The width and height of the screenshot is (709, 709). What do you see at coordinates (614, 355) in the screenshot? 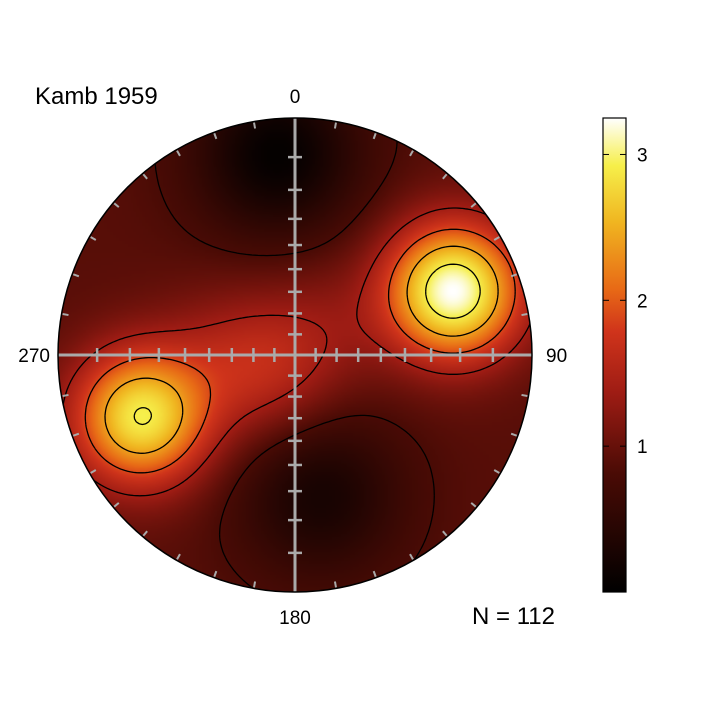
I see `colorbar-gradient` at bounding box center [614, 355].